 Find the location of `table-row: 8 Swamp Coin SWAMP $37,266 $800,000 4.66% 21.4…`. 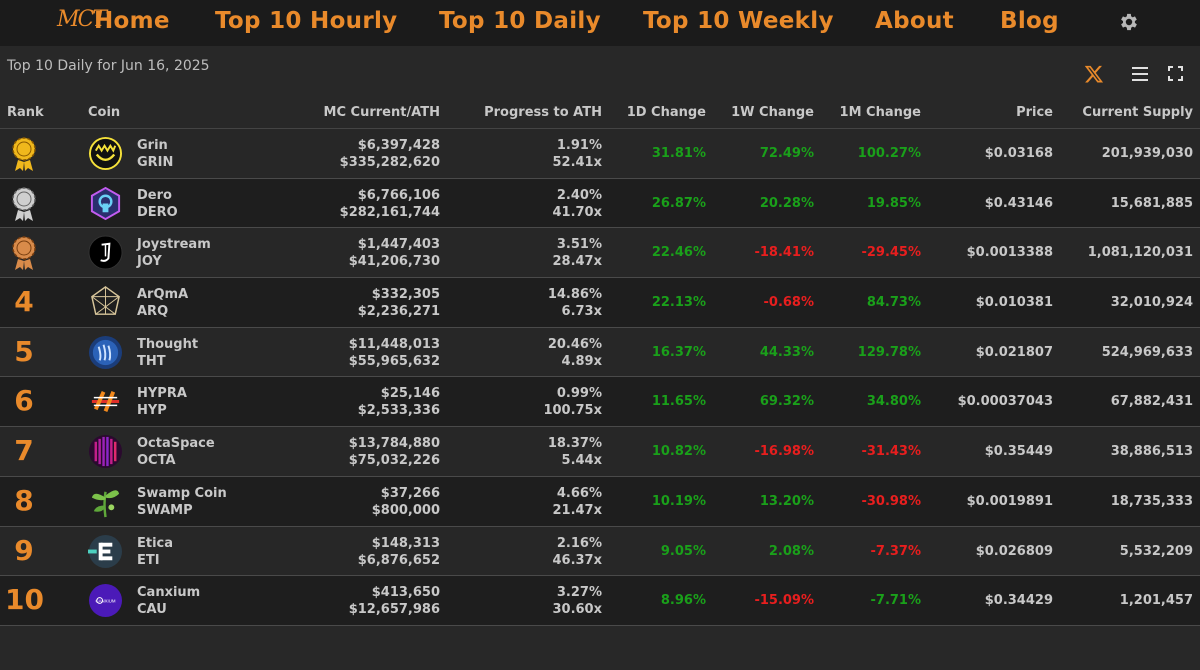

table-row: 8 Swamp Coin SWAMP $37,266 $800,000 4.66% 21.4… is located at coordinates (600, 501).